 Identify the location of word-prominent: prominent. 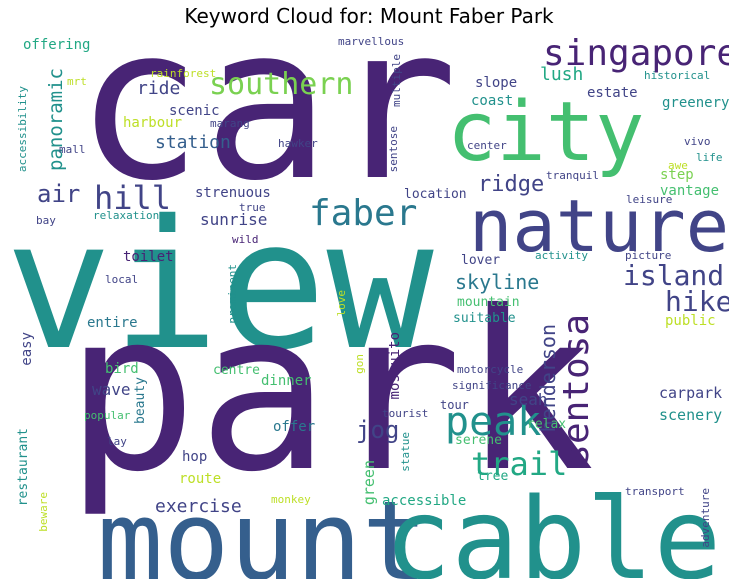
(232, 294).